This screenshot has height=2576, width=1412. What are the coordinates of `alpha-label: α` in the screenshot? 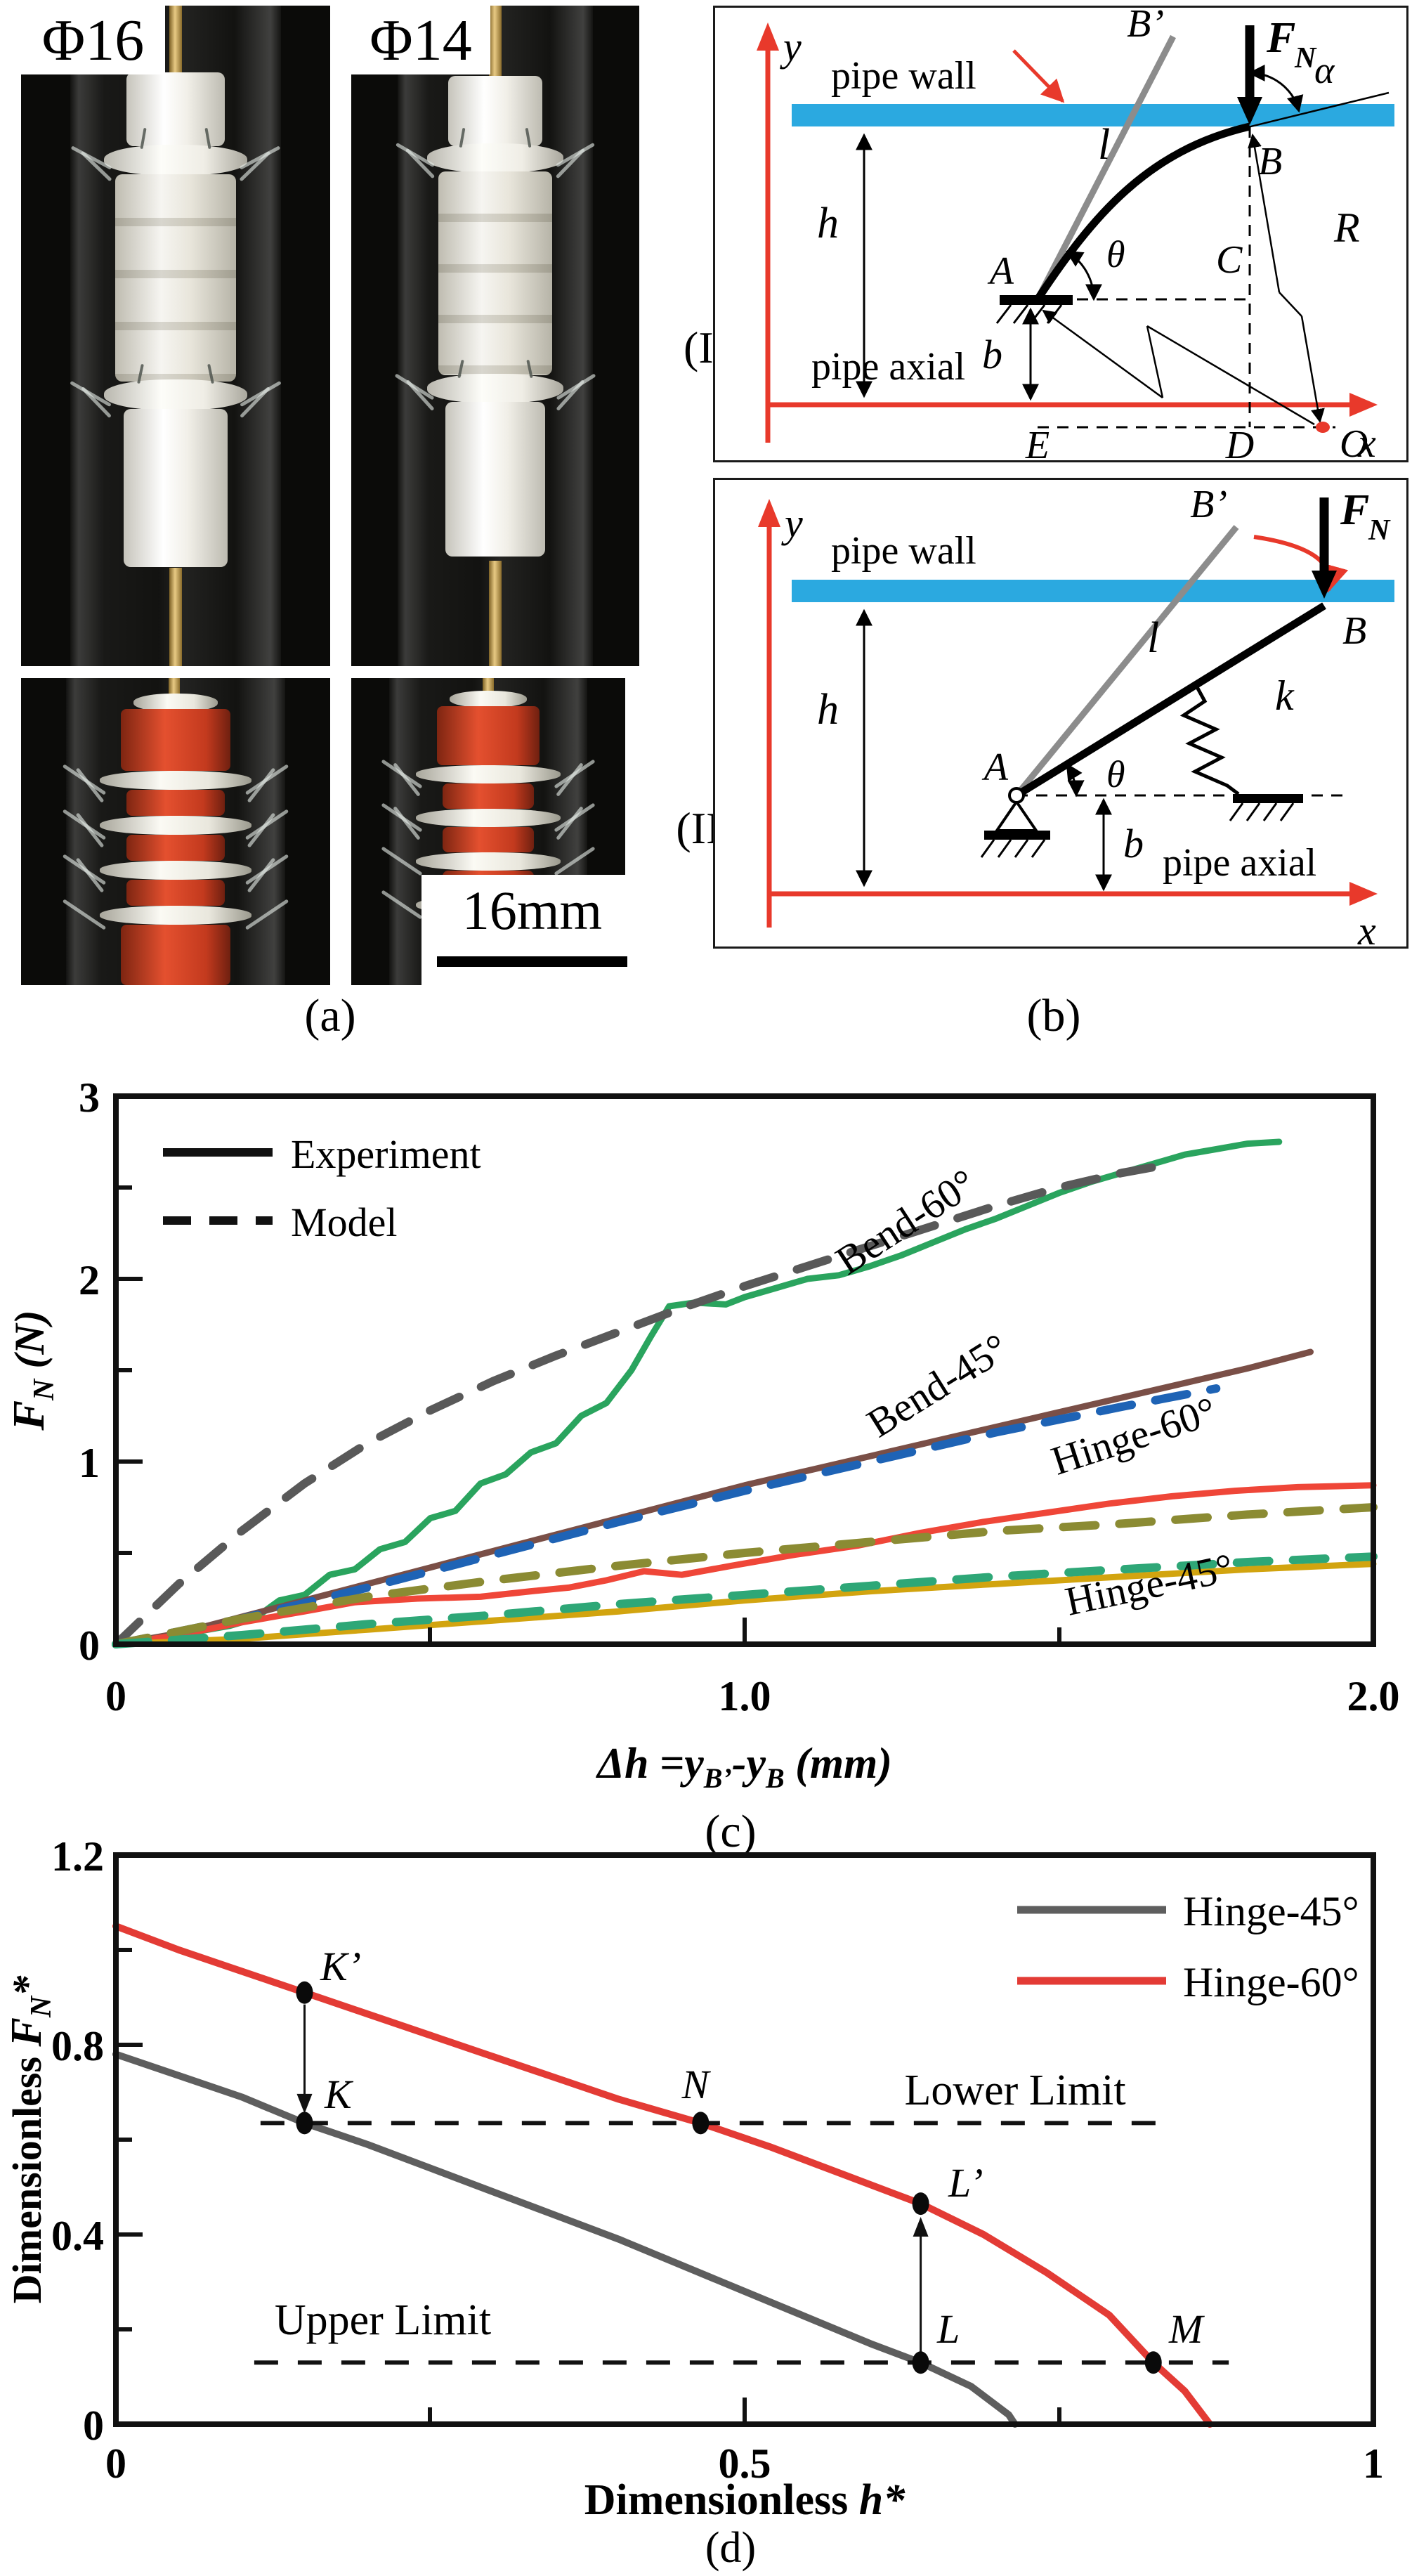 It's located at (1324, 70).